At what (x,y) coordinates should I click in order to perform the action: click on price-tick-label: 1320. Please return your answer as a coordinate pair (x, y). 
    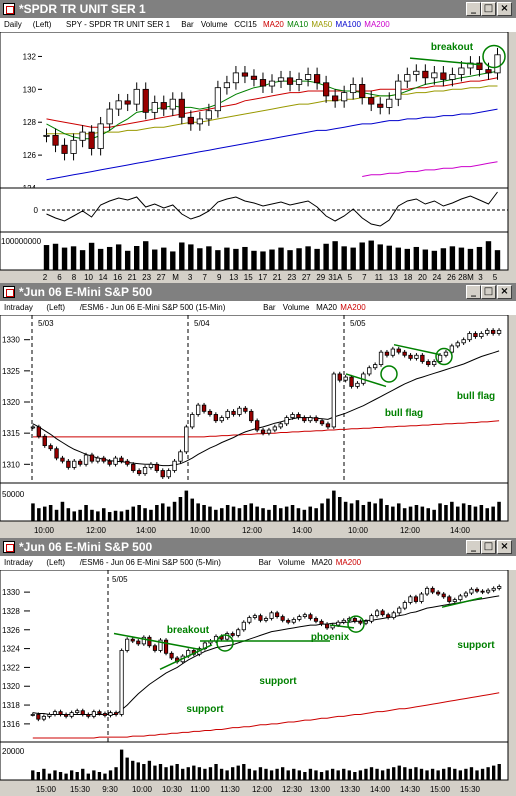
    Looking at the image, I should click on (11, 686).